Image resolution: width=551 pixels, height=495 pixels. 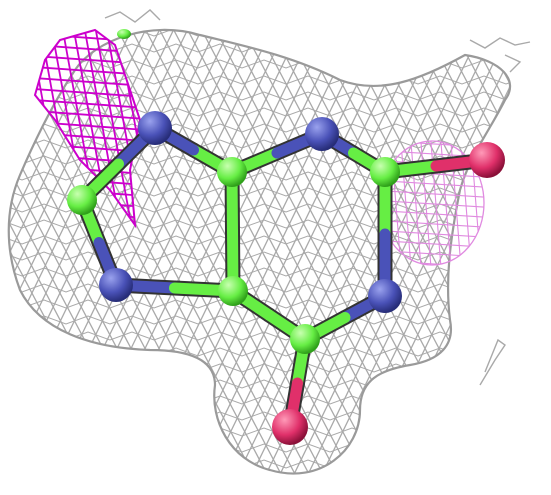 What do you see at coordinates (232, 172) in the screenshot?
I see `atom-c6` at bounding box center [232, 172].